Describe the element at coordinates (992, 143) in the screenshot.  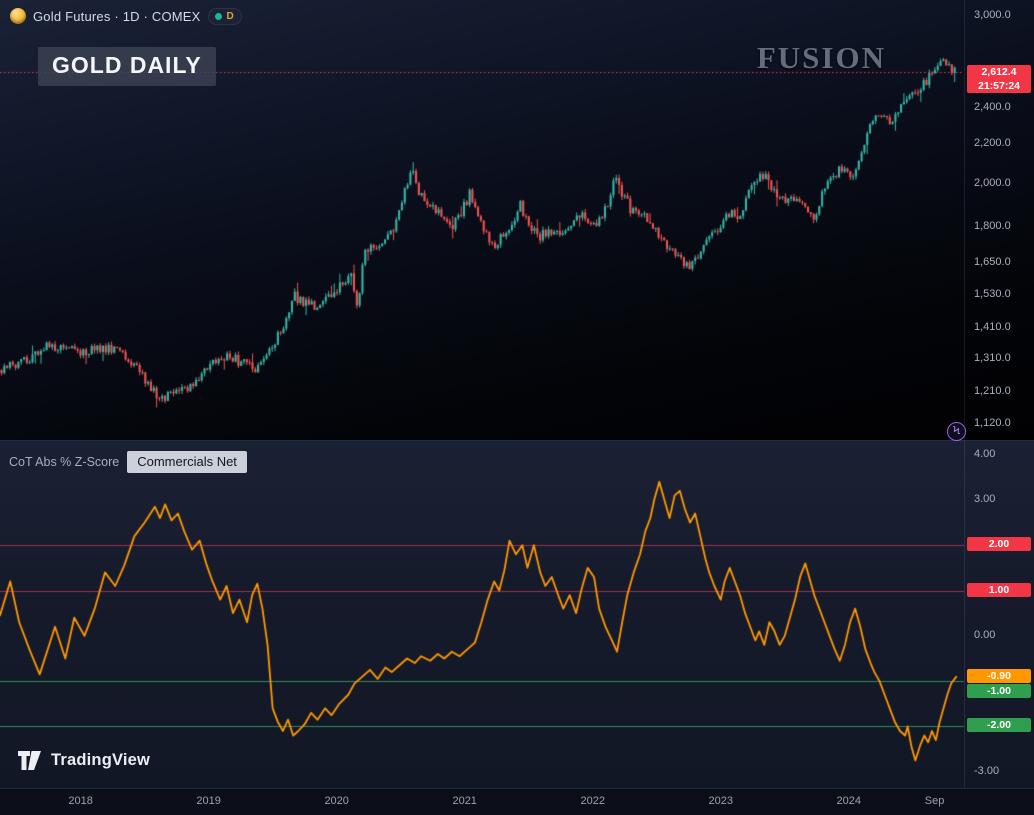
I see `axis-tick-label: 2,200.0` at that location.